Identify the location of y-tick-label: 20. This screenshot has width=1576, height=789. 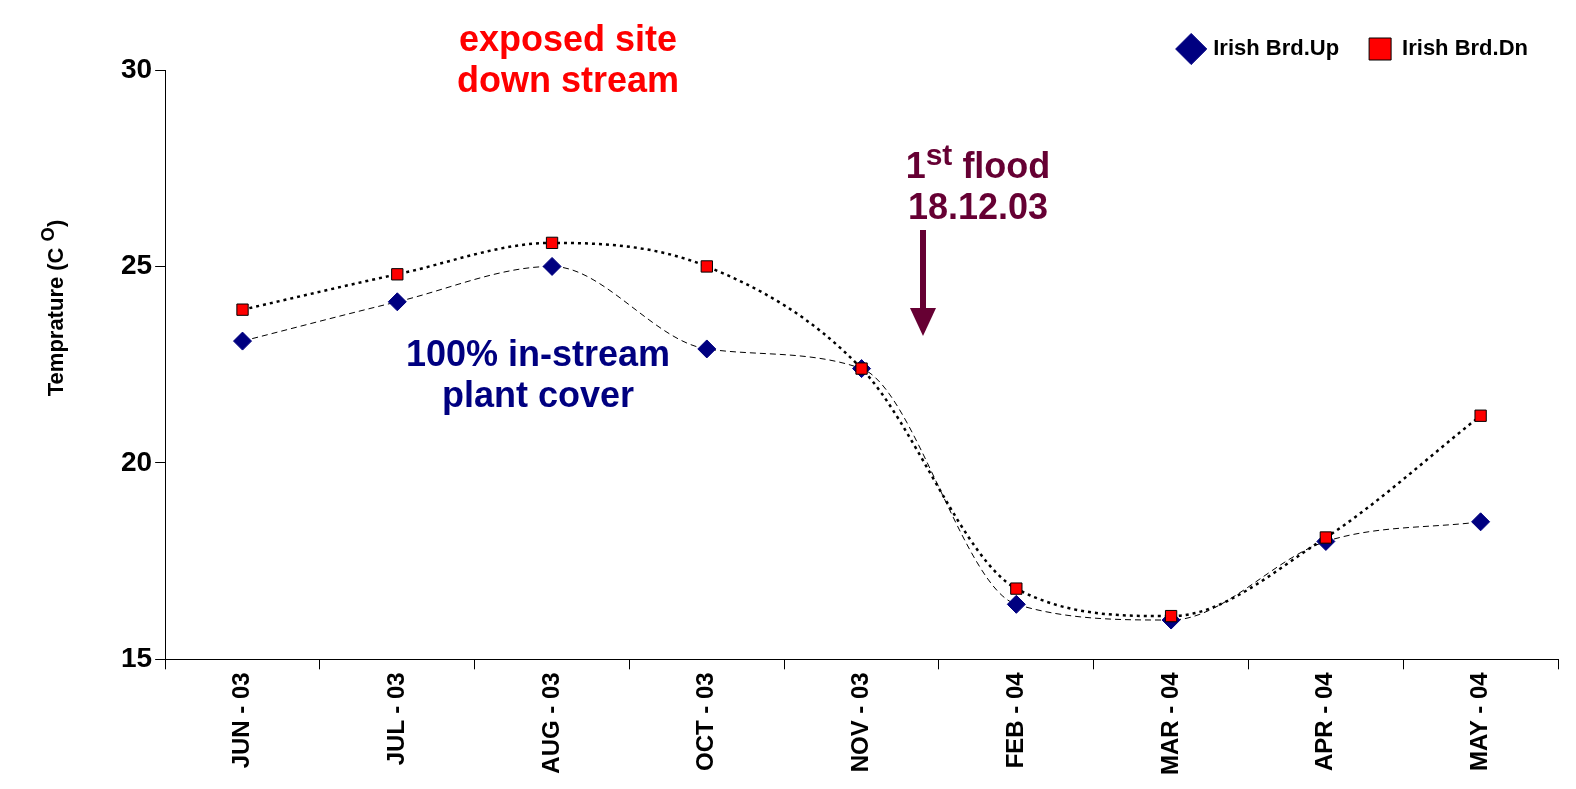
(136, 461).